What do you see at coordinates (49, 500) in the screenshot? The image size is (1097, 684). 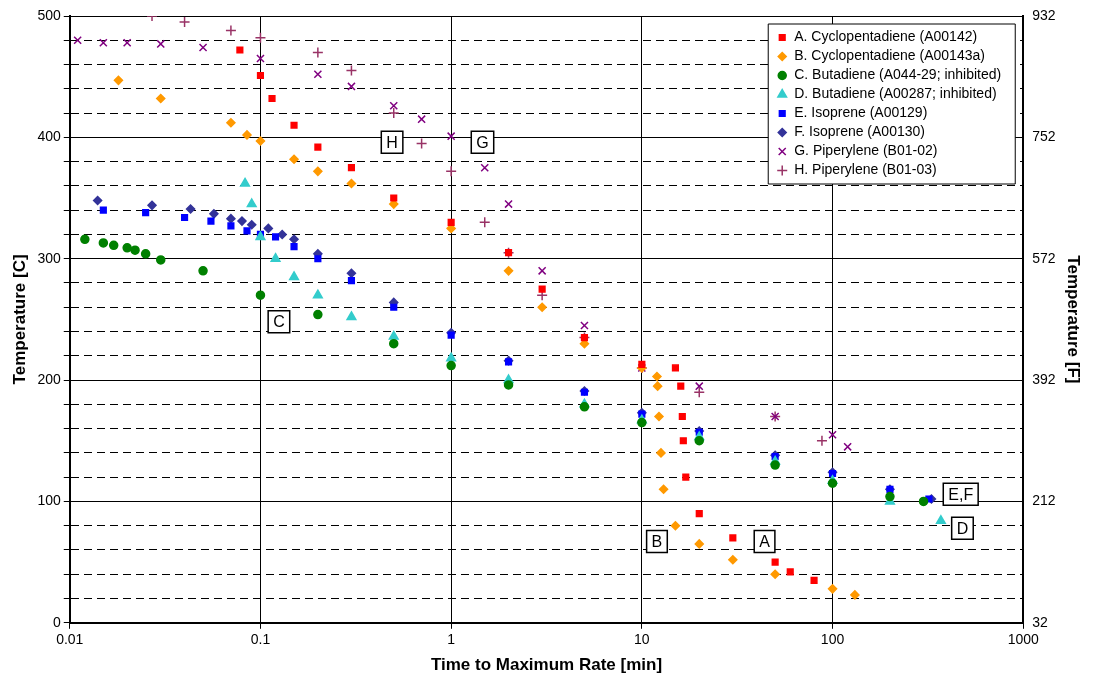 I see `y-tick-label: 100` at bounding box center [49, 500].